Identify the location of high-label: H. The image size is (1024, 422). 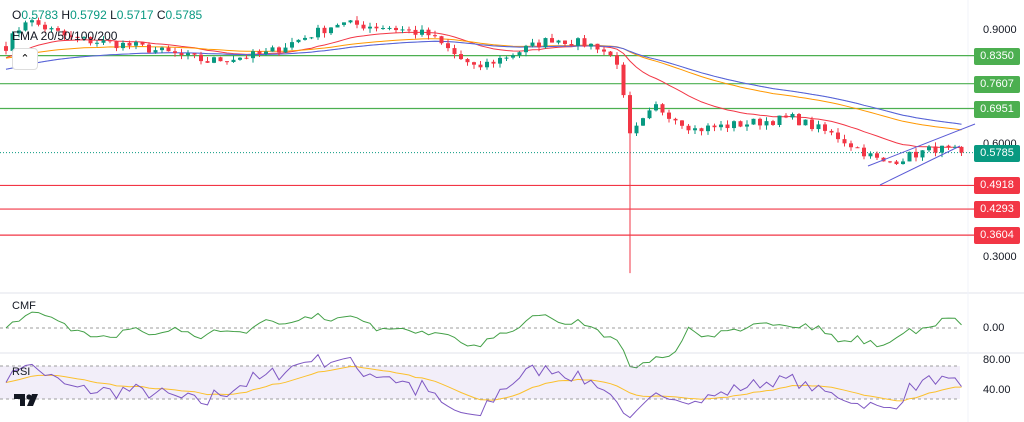
(66, 15).